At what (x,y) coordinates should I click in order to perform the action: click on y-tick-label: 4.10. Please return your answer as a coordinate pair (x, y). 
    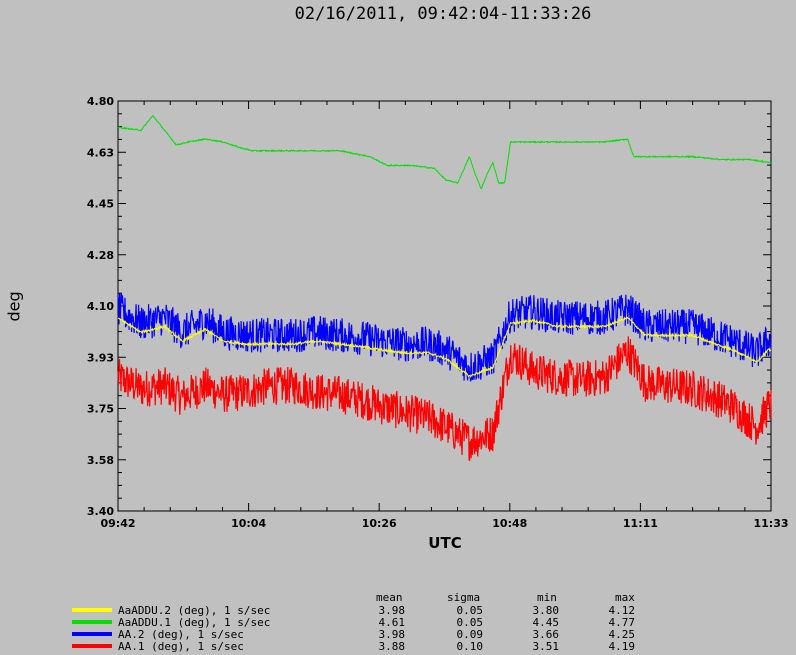
    Looking at the image, I should click on (100, 306).